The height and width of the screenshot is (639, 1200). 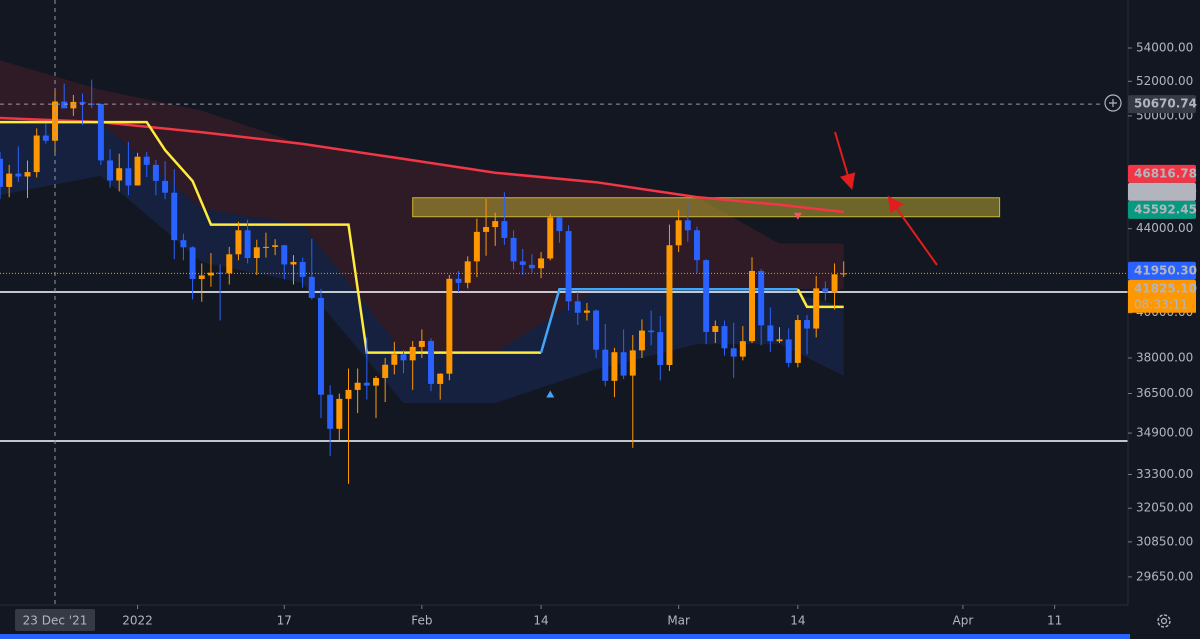 I want to click on time-axis, so click(x=600, y=622).